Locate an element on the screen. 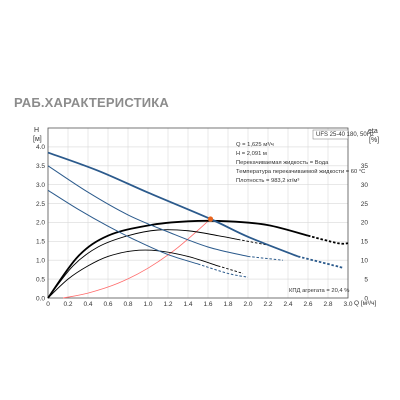 Image resolution: width=400 pixels, height=400 pixels. x-tick-label: 2.8 is located at coordinates (327, 304).